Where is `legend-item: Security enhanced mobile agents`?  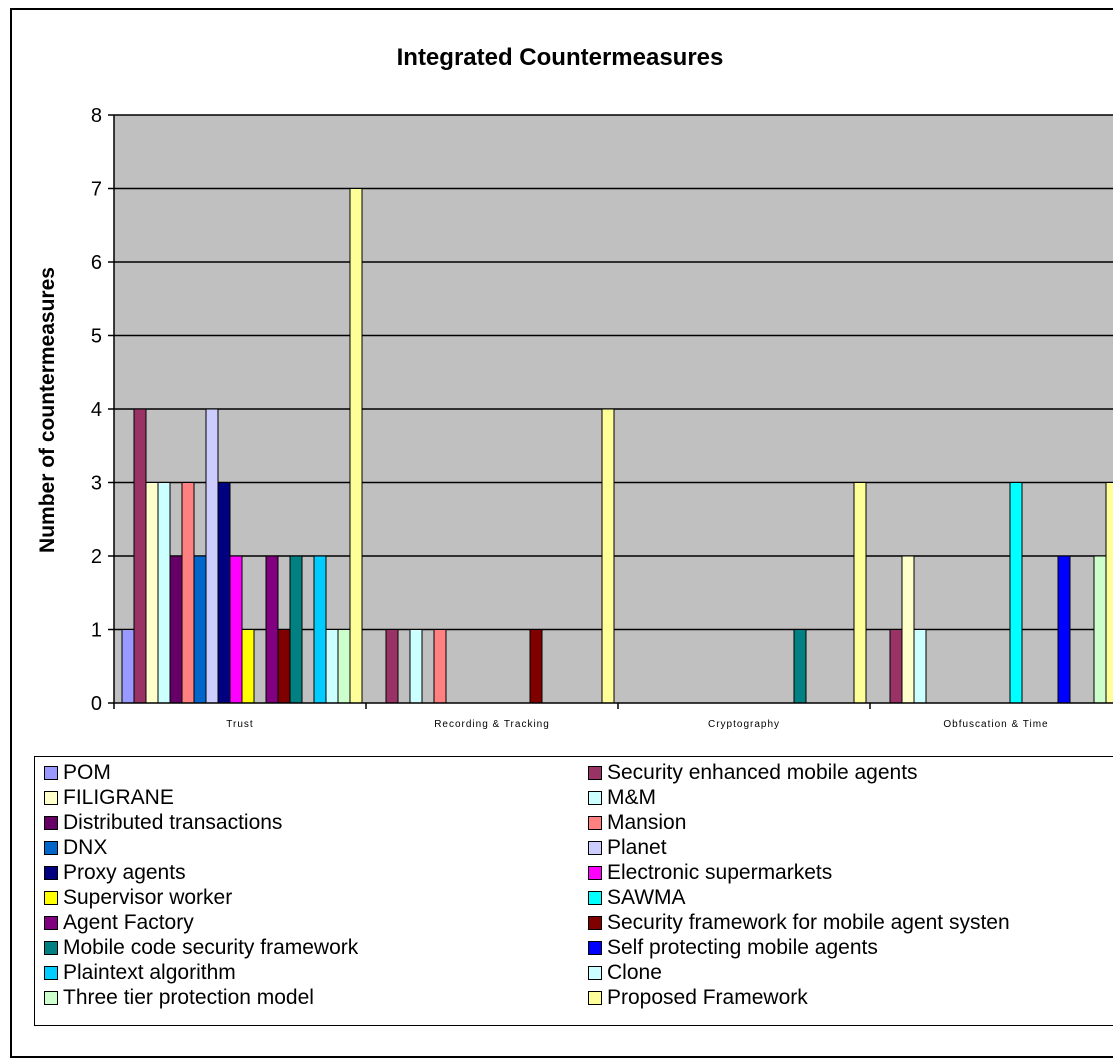
legend-item: Security enhanced mobile agents is located at coordinates (753, 773).